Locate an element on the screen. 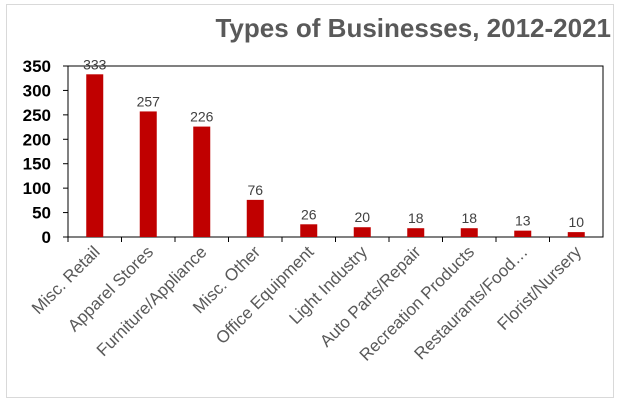 This screenshot has width=621, height=403. y-tick-label: 300 is located at coordinates (37, 90).